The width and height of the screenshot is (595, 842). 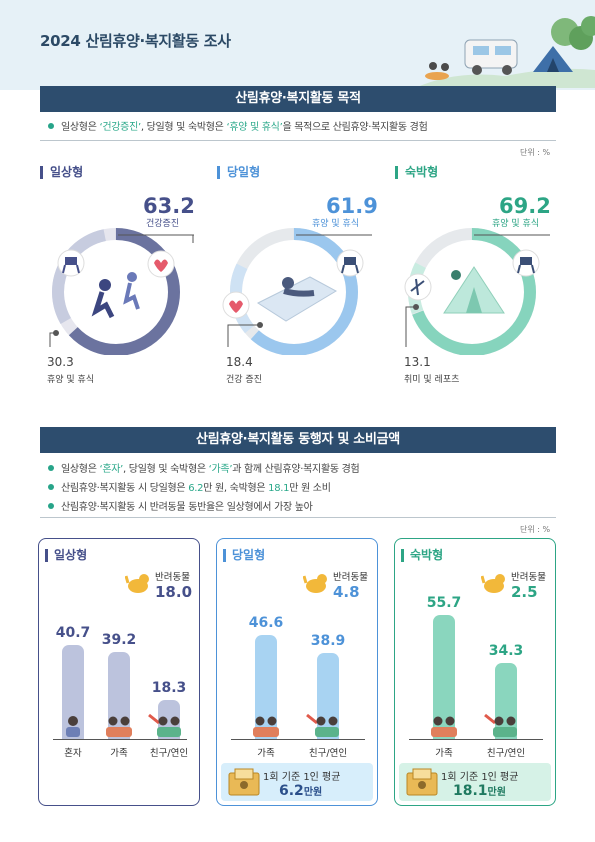 I want to click on section-companion-title: 산림휴양·복지활동 동행자 및 소비금액, so click(x=298, y=440).